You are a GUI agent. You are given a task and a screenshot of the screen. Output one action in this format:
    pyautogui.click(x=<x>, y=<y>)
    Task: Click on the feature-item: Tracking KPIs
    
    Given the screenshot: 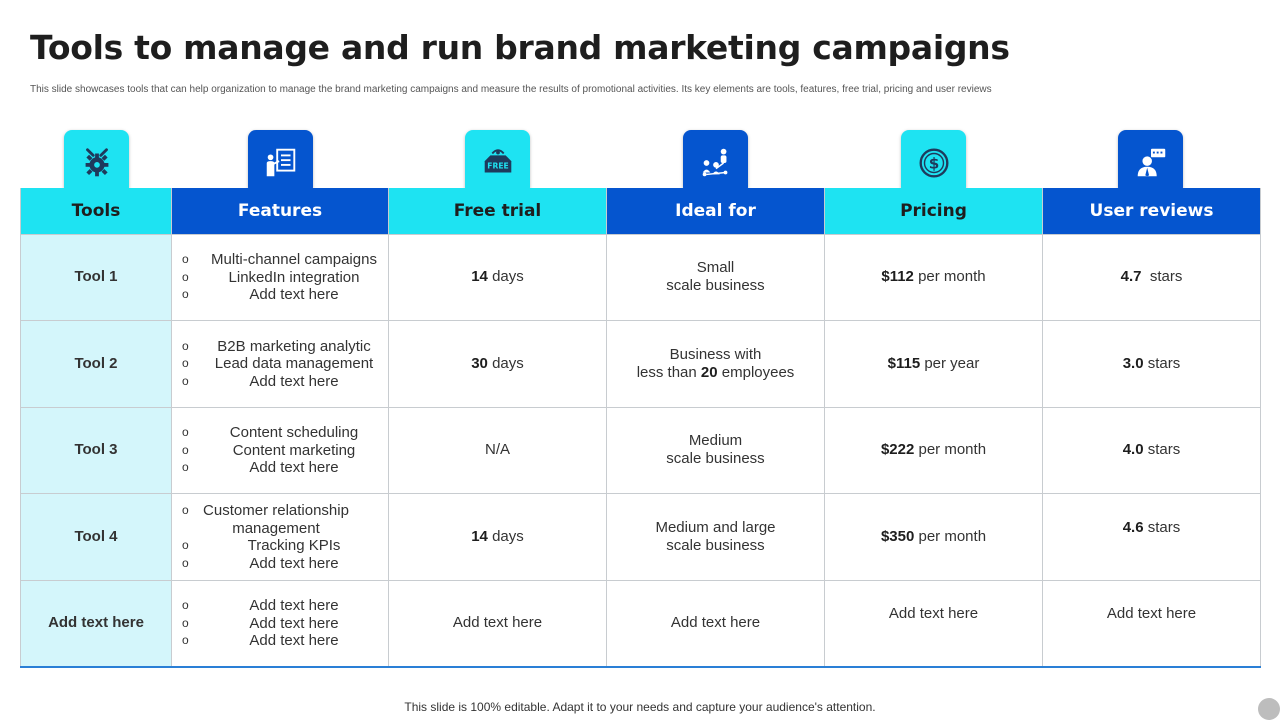 What is the action you would take?
    pyautogui.click(x=285, y=546)
    